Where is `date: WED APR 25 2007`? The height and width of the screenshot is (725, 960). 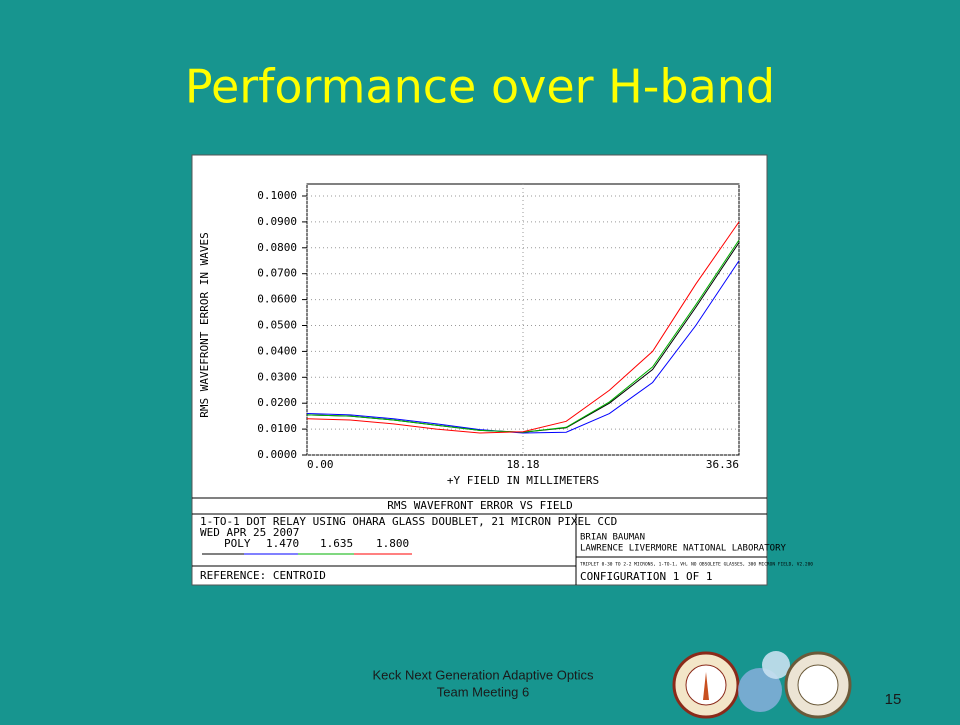 date: WED APR 25 2007 is located at coordinates (249, 532).